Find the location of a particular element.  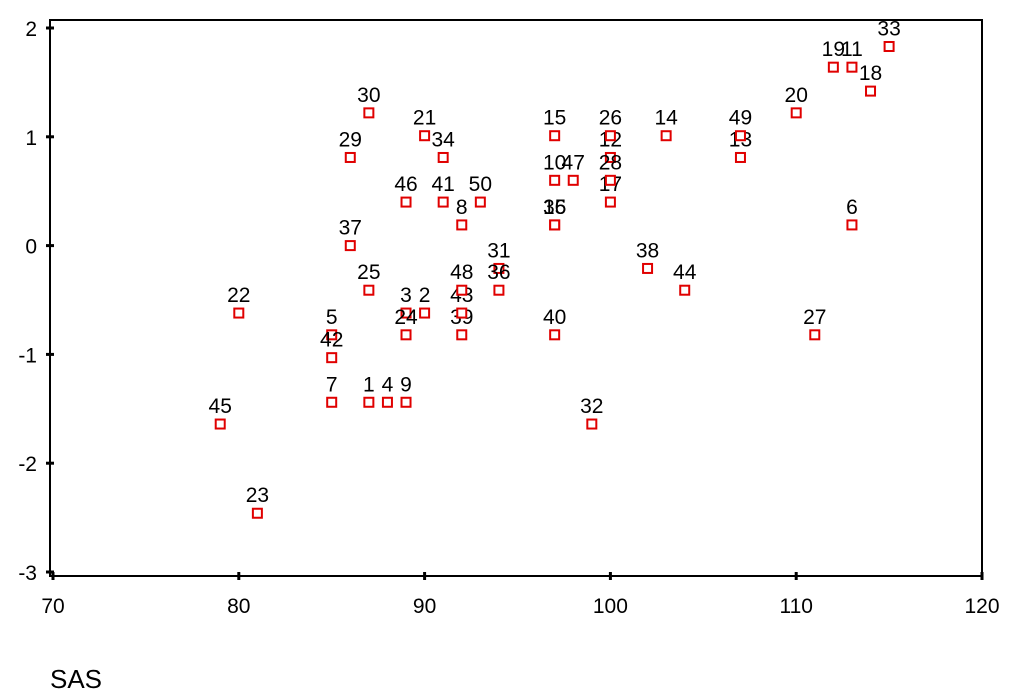

data-point: 30 is located at coordinates (369, 101).